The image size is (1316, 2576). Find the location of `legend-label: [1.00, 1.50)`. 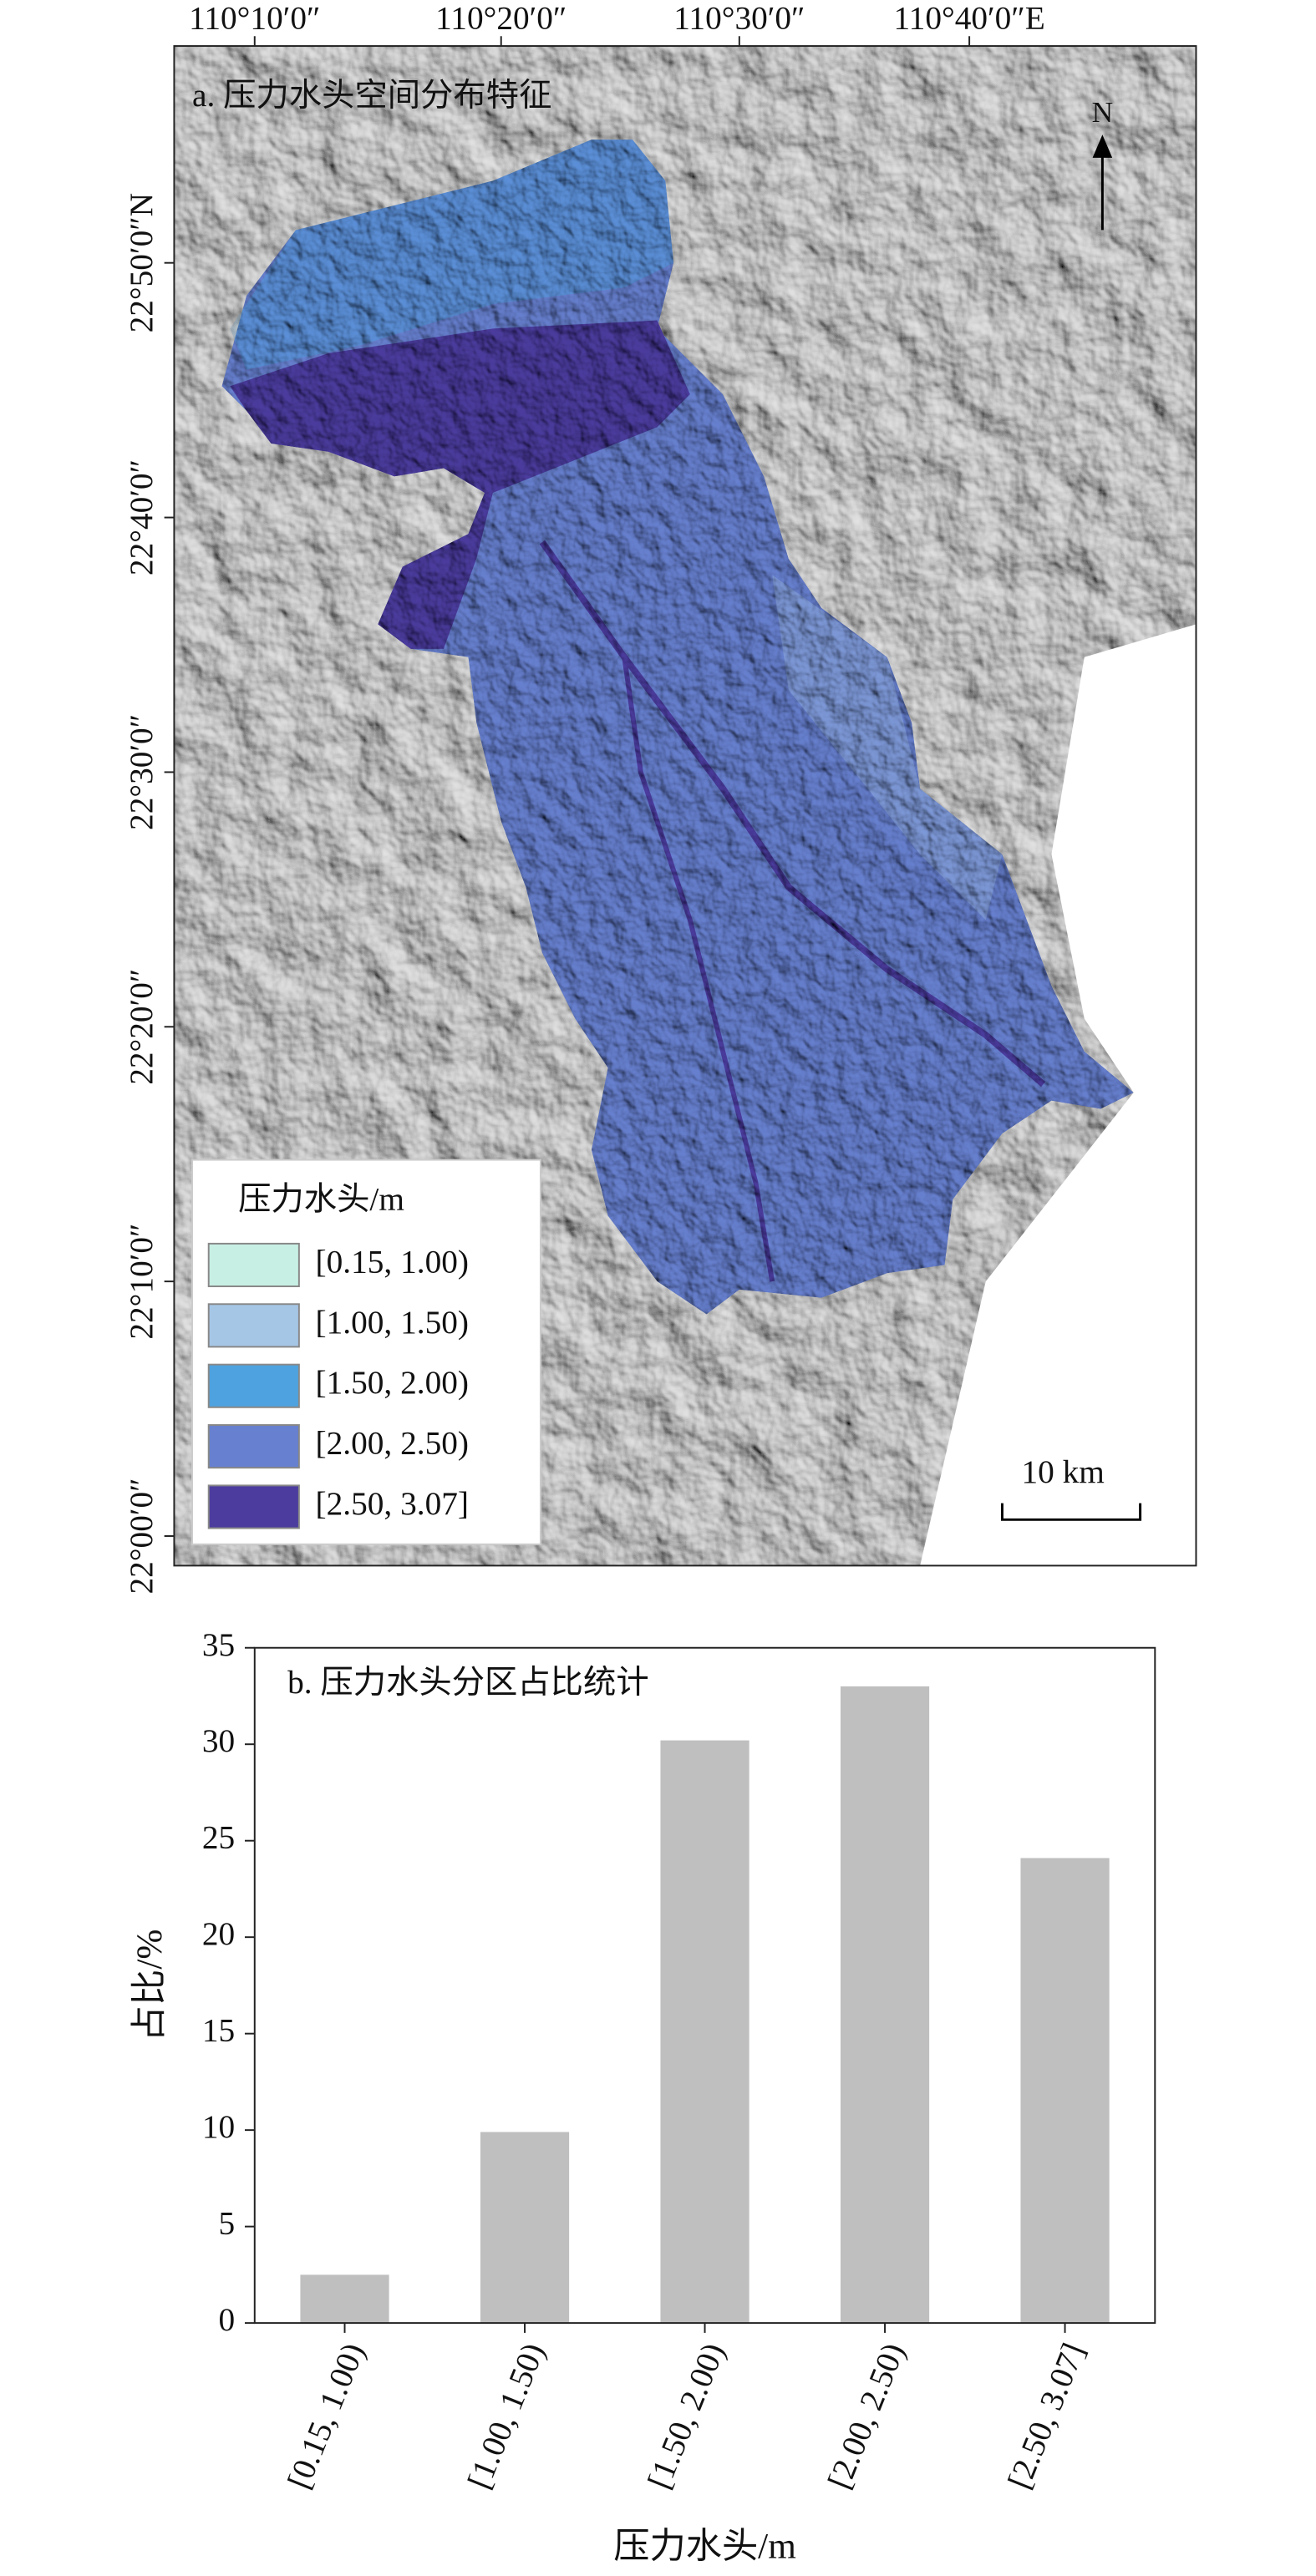

legend-label: [1.00, 1.50) is located at coordinates (393, 1322).